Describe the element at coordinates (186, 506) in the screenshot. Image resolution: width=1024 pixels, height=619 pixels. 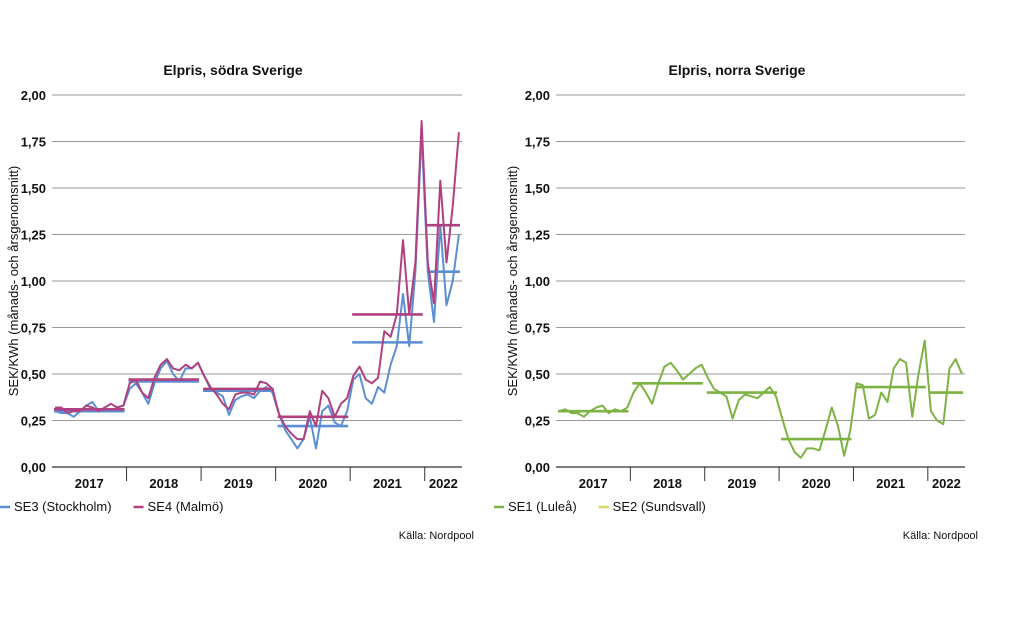
I see `legend-label: SE4 (Malmö)` at that location.